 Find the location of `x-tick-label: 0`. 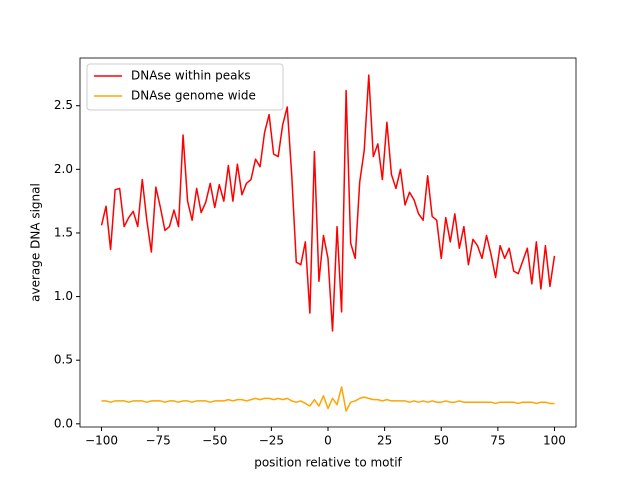

x-tick-label: 0 is located at coordinates (328, 441).